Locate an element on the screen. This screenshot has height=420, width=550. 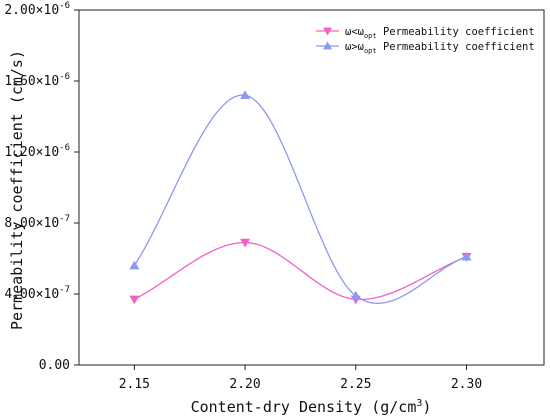
y-tick-label: 0.00 is located at coordinates (54, 365).